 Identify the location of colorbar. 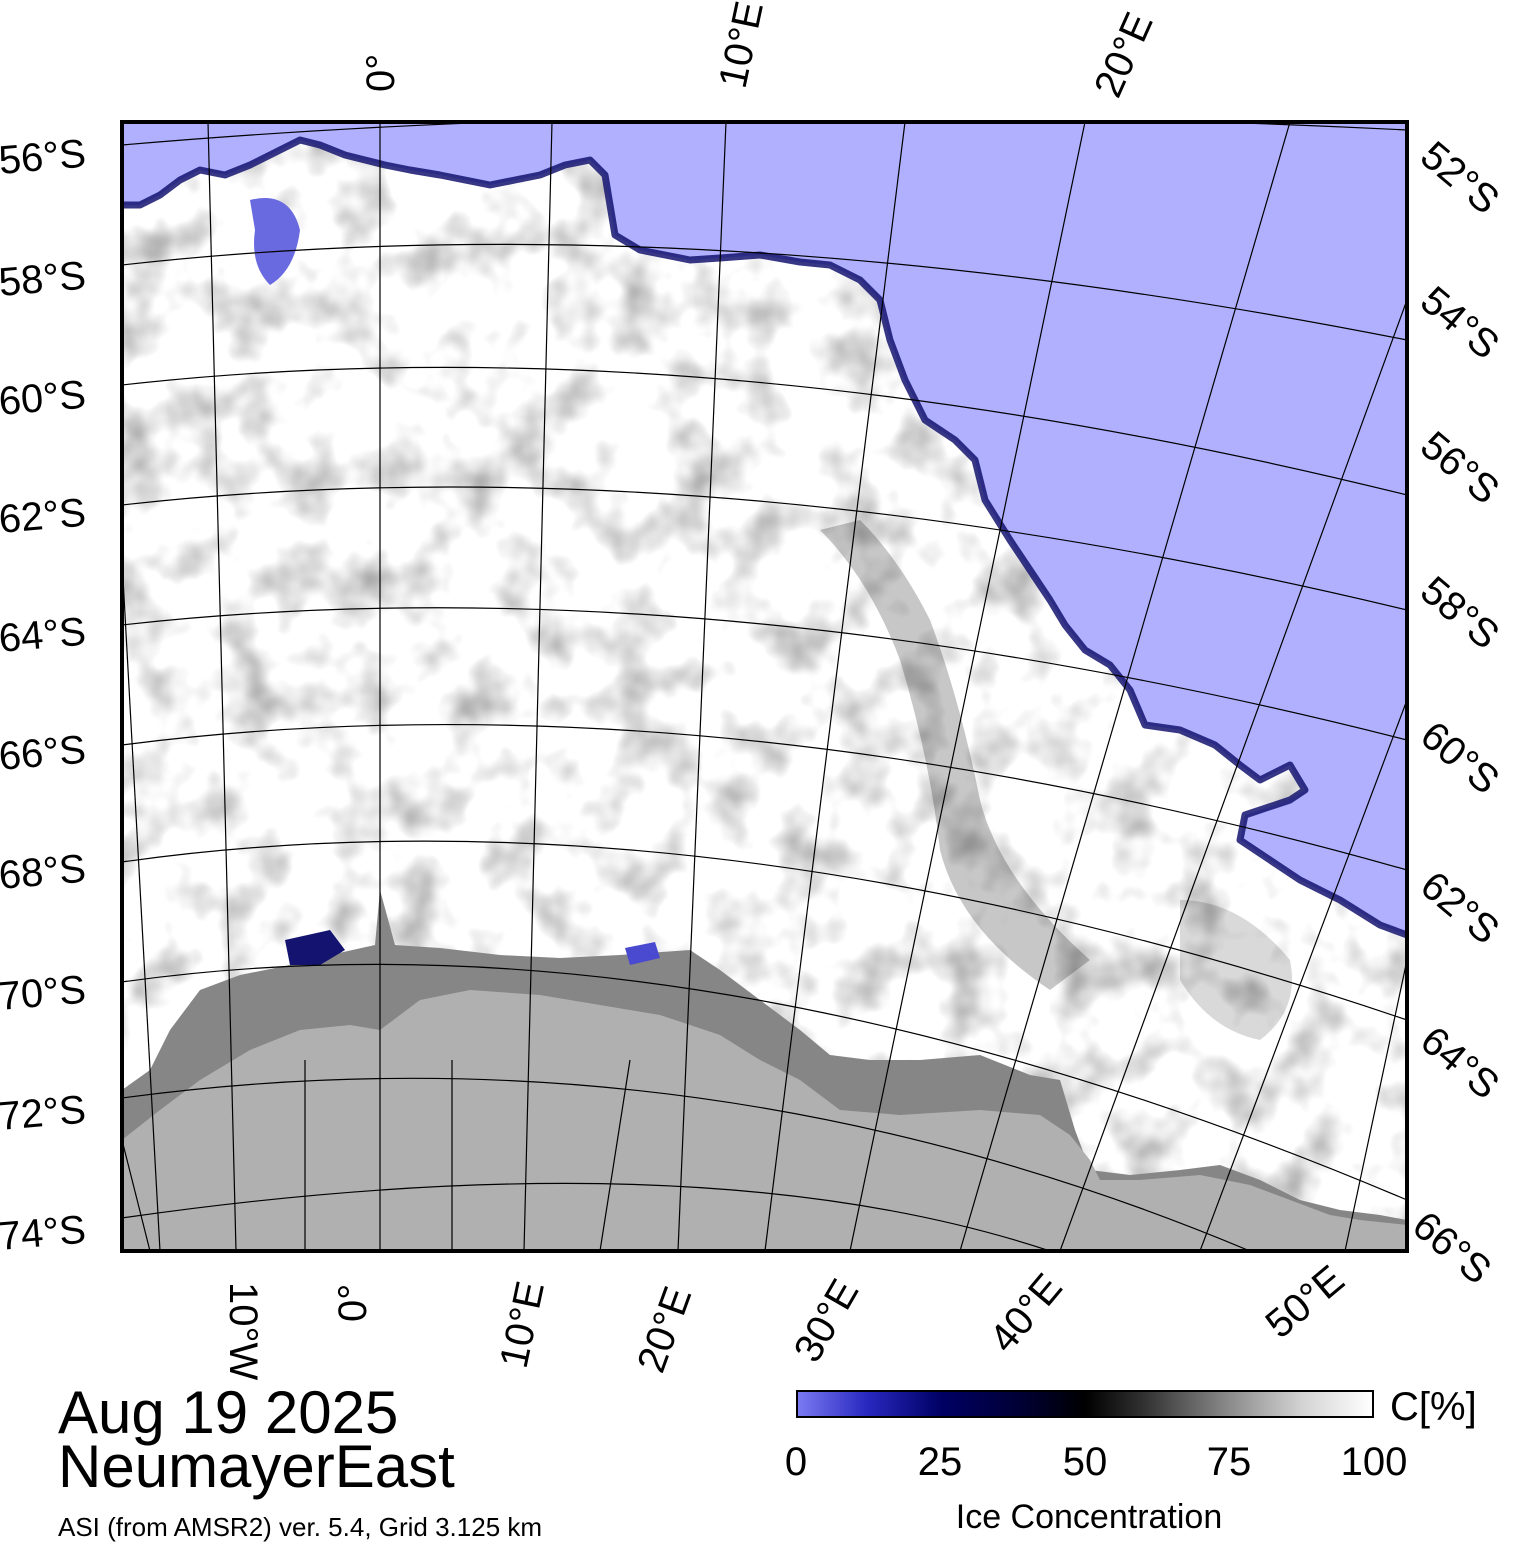
(1085, 1404).